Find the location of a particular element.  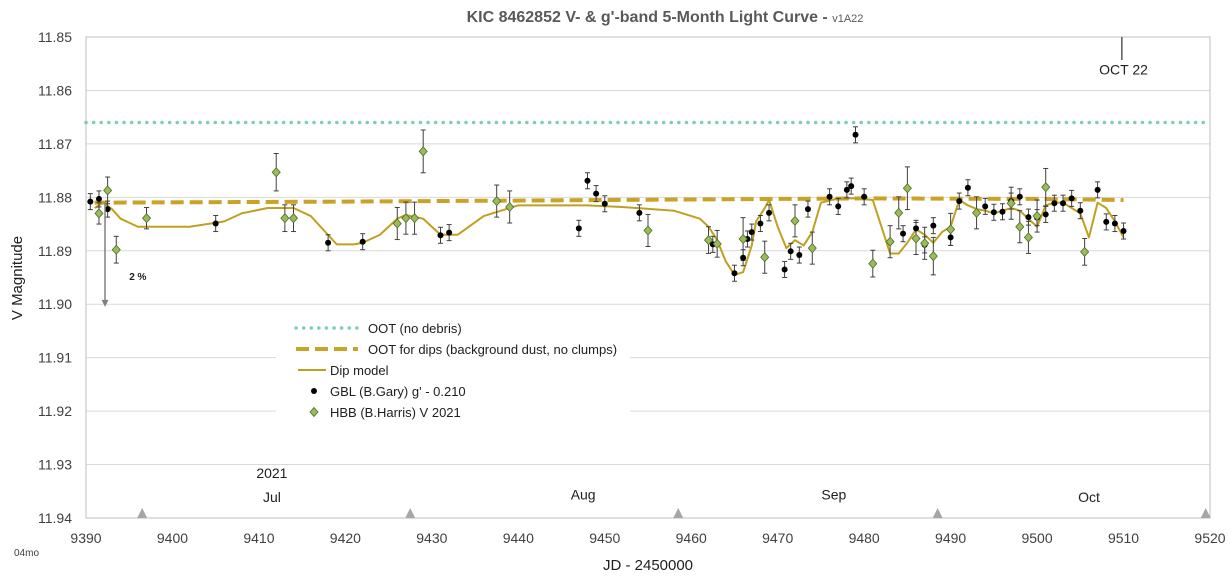

legend-box is located at coordinates (453, 370).